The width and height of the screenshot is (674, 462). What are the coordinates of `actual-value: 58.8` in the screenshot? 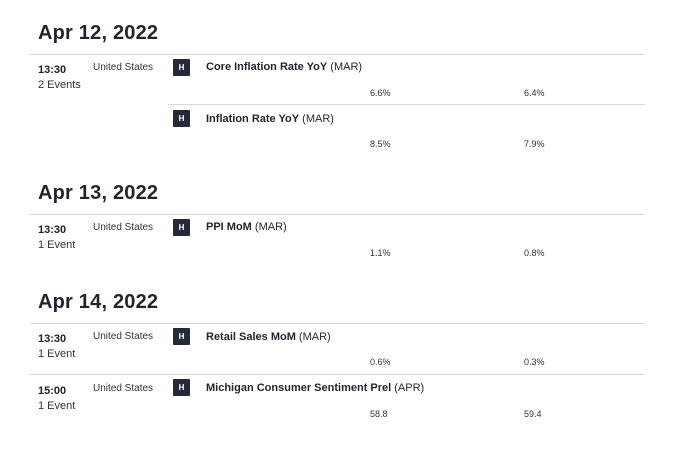 It's located at (379, 414).